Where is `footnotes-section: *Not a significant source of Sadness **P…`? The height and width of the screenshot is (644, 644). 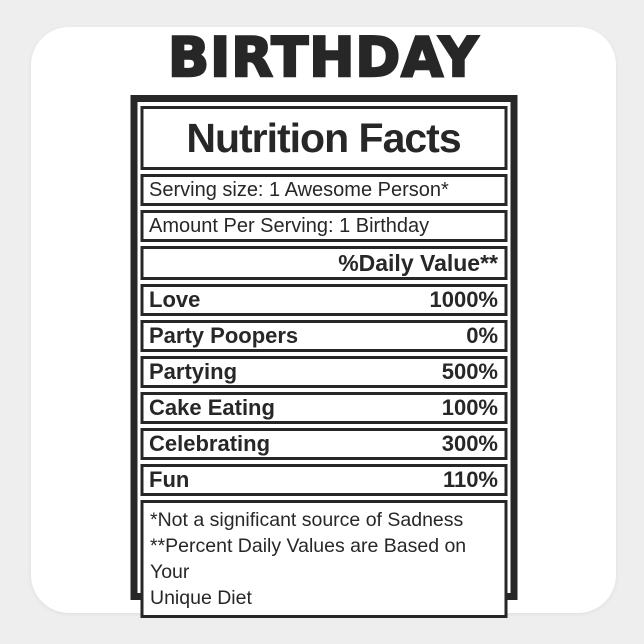 footnotes-section: *Not a significant source of Sadness **P… is located at coordinates (323, 559).